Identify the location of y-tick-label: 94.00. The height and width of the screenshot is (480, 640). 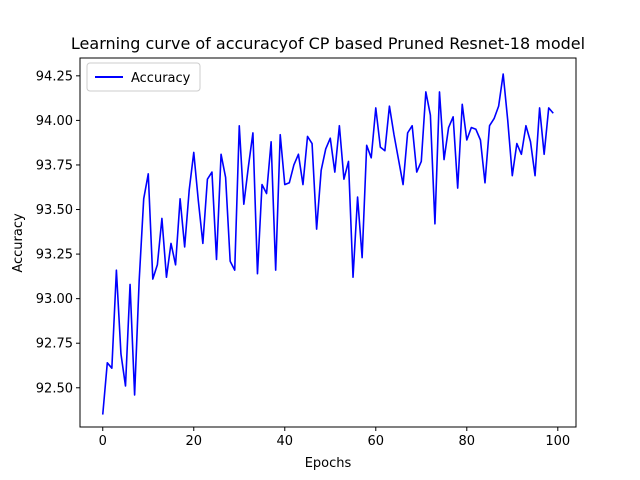
(54, 121).